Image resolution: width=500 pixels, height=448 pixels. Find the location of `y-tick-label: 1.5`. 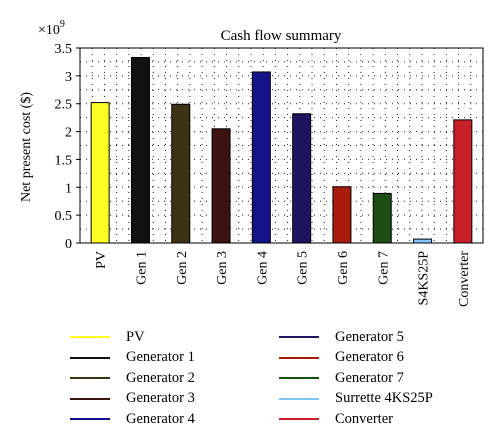

y-tick-label: 1.5 is located at coordinates (64, 160).